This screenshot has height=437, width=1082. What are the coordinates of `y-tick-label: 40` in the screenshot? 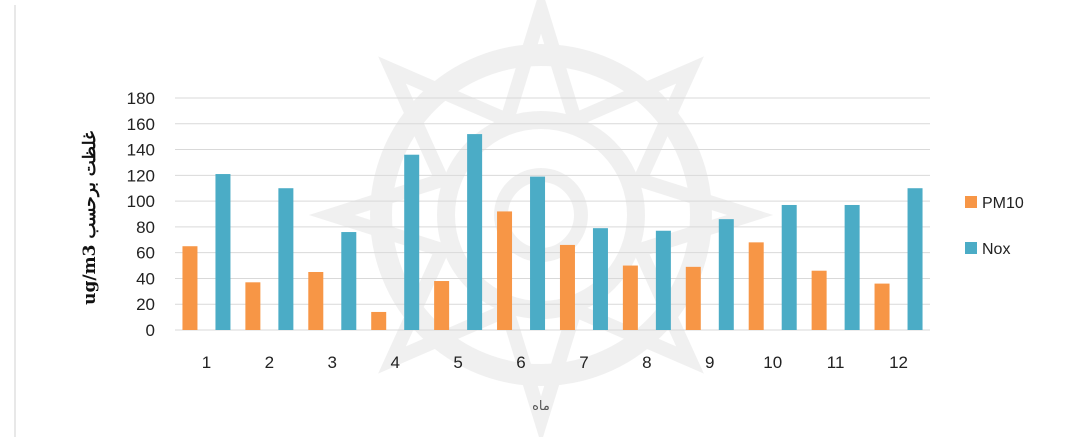 It's located at (145, 278).